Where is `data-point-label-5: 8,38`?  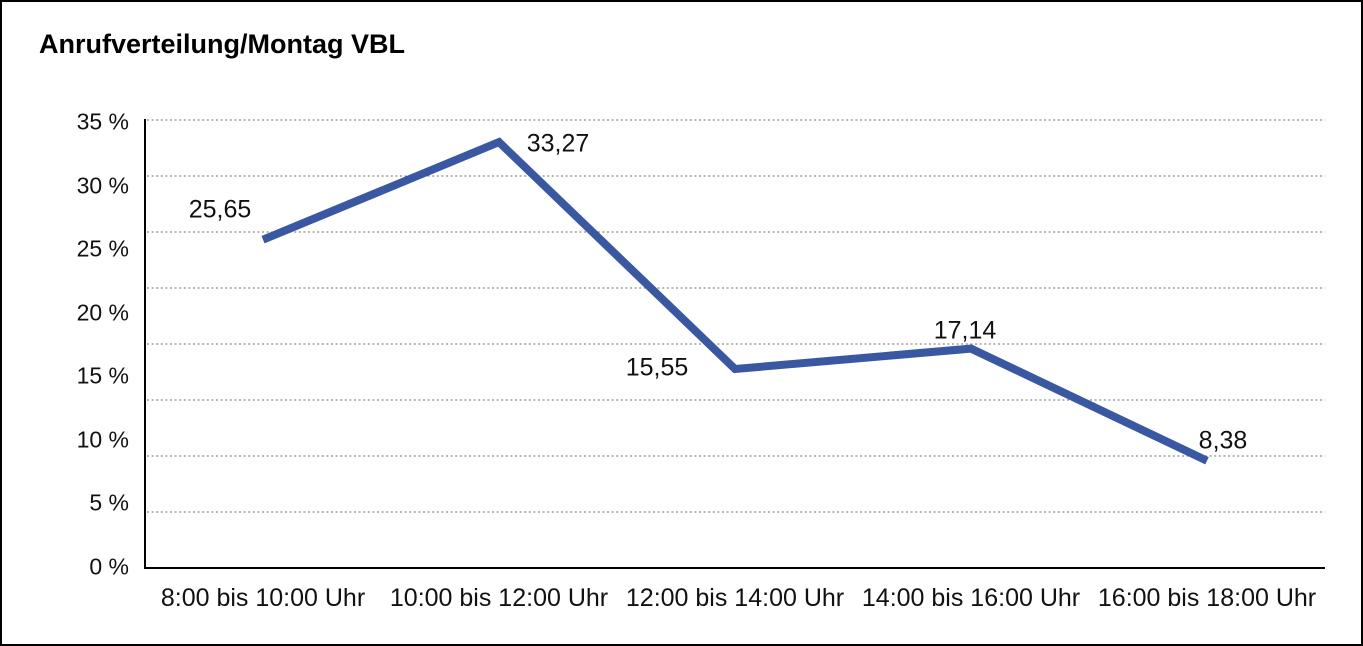 data-point-label-5: 8,38 is located at coordinates (1223, 440).